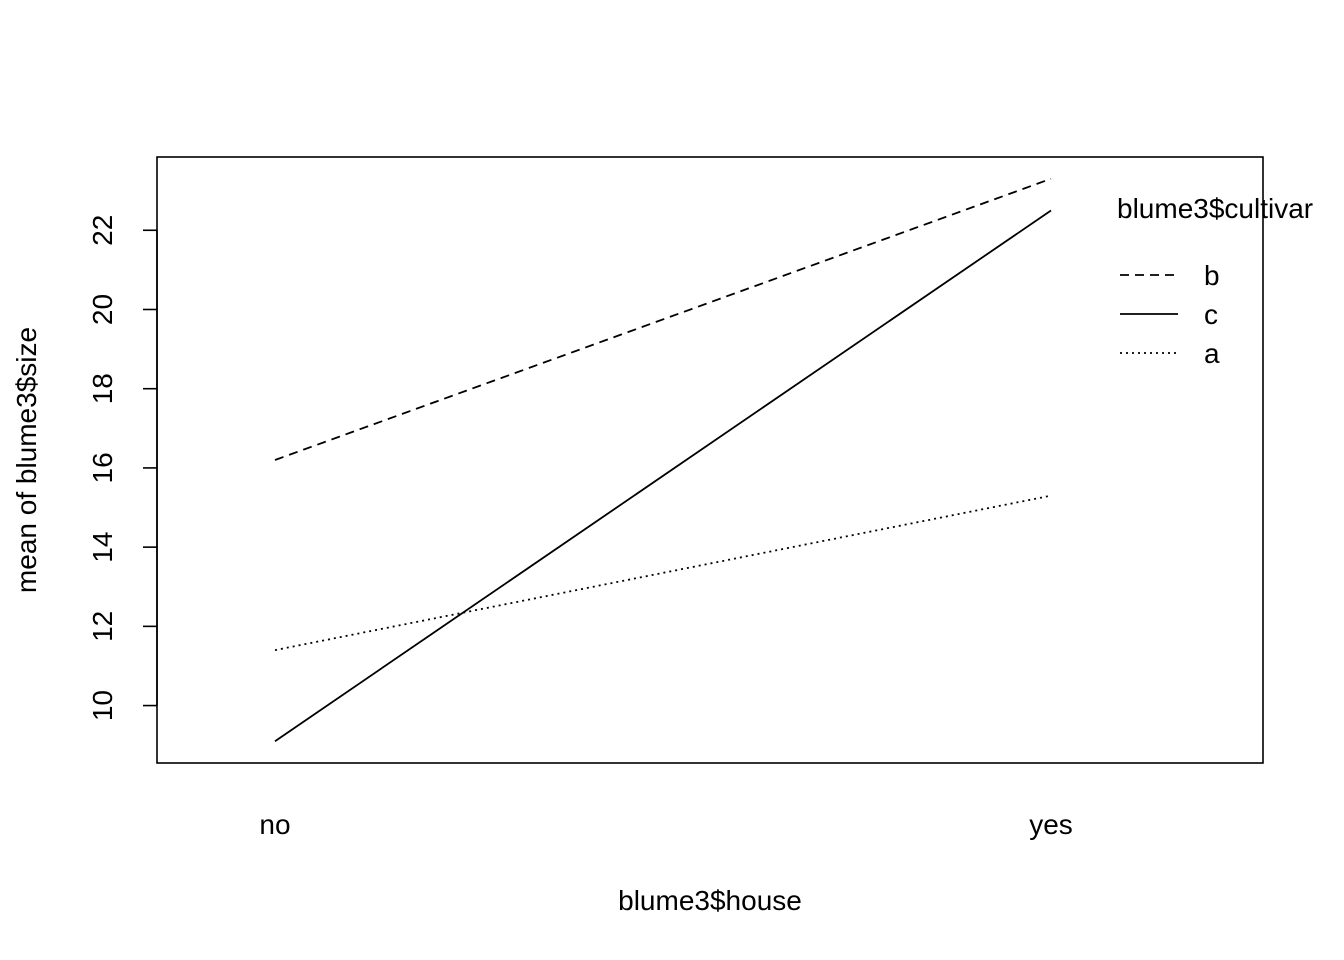 The width and height of the screenshot is (1344, 960). Describe the element at coordinates (102, 467) in the screenshot. I see `y-tick-label: 16` at that location.